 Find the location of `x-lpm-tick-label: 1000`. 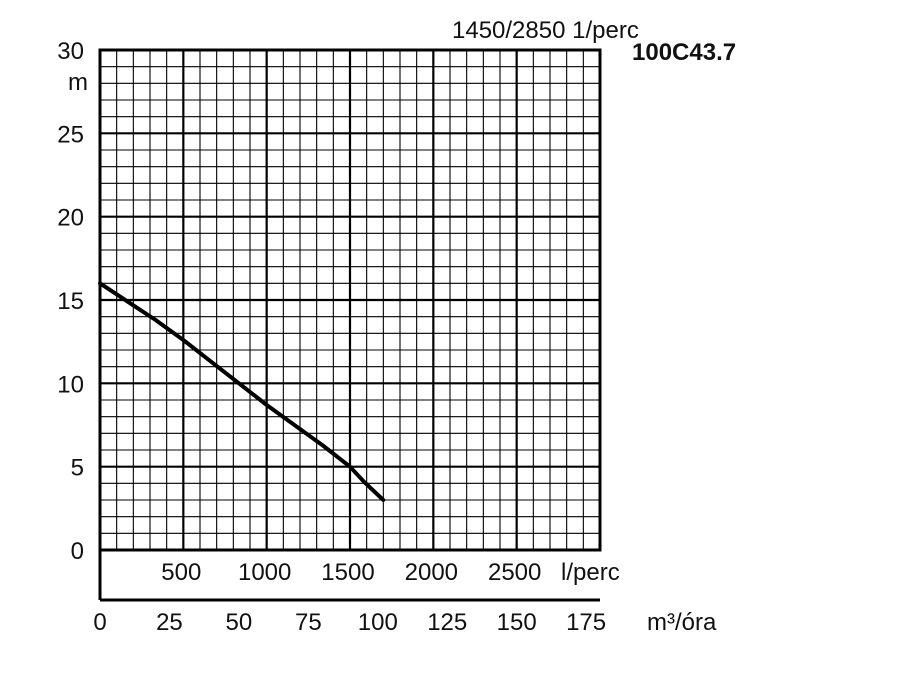

x-lpm-tick-label: 1000 is located at coordinates (264, 572).